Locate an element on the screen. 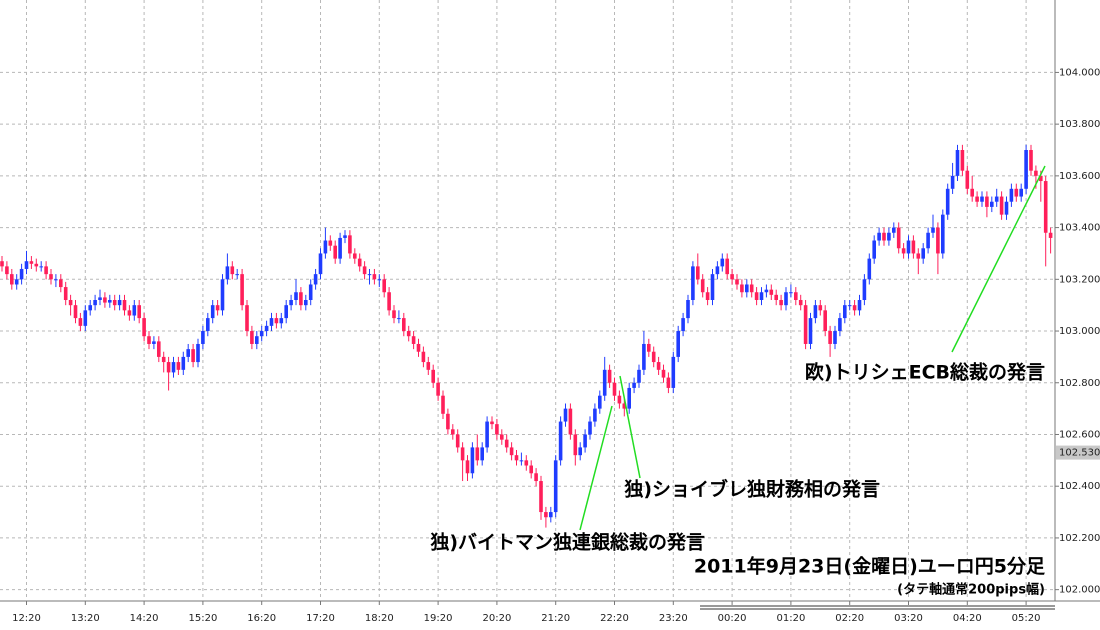 This screenshot has height=630, width=1100. last-price-box is located at coordinates (1078, 452).